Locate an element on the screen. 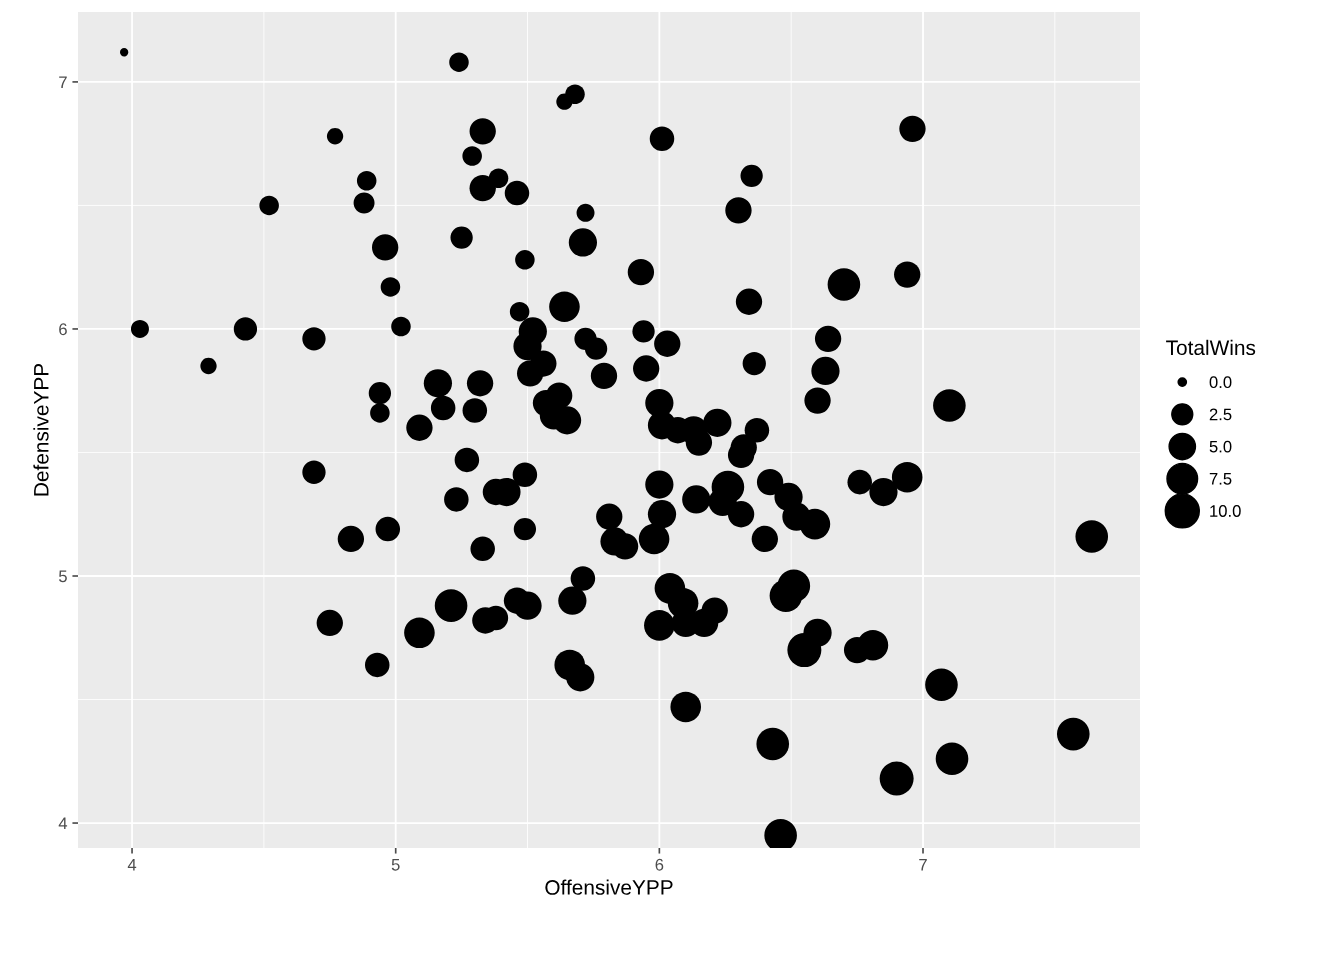 This screenshot has width=1344, height=960. x-tick-label: 4 is located at coordinates (132, 865).